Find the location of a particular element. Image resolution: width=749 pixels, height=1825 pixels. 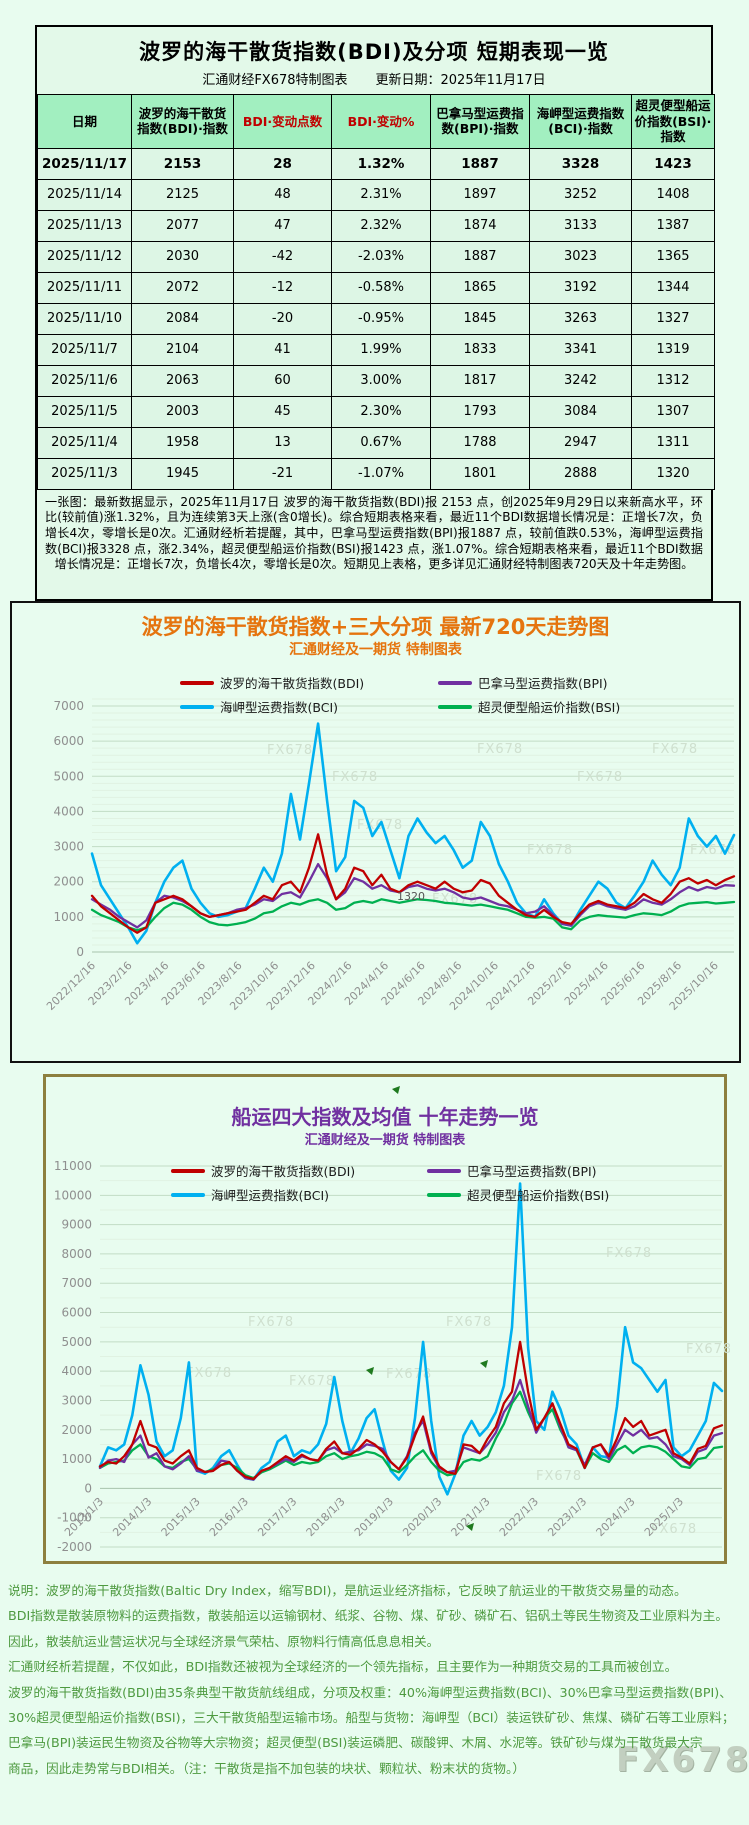

chart-720d-subtitle: 汇通财经及一期货 特制图表 is located at coordinates (375, 650).